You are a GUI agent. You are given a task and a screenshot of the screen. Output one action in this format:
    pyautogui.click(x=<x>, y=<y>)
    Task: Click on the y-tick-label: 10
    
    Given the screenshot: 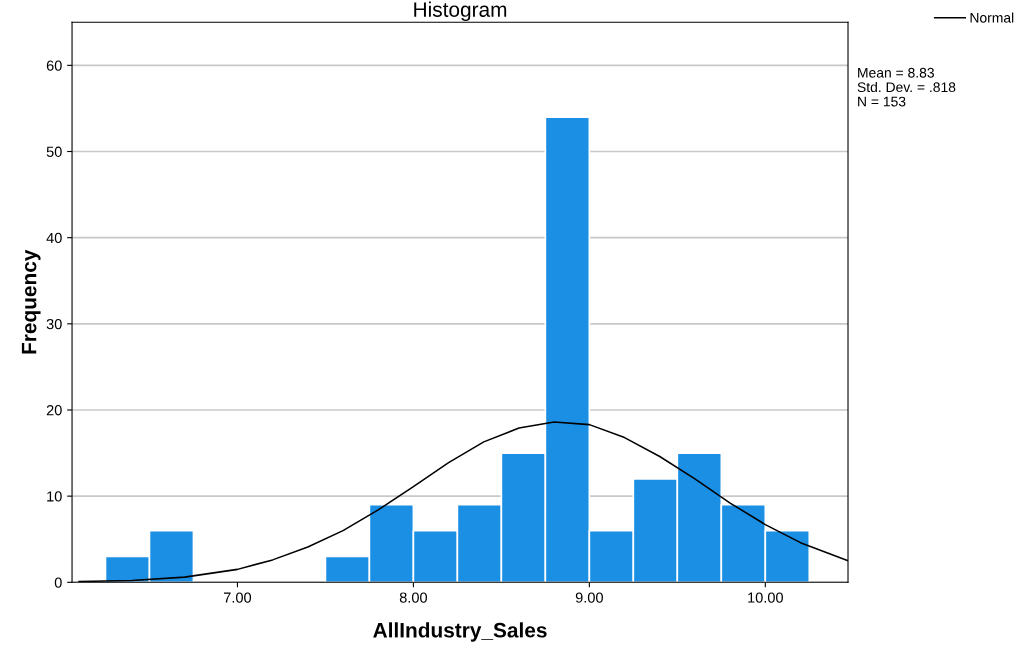 What is the action you would take?
    pyautogui.click(x=54, y=496)
    